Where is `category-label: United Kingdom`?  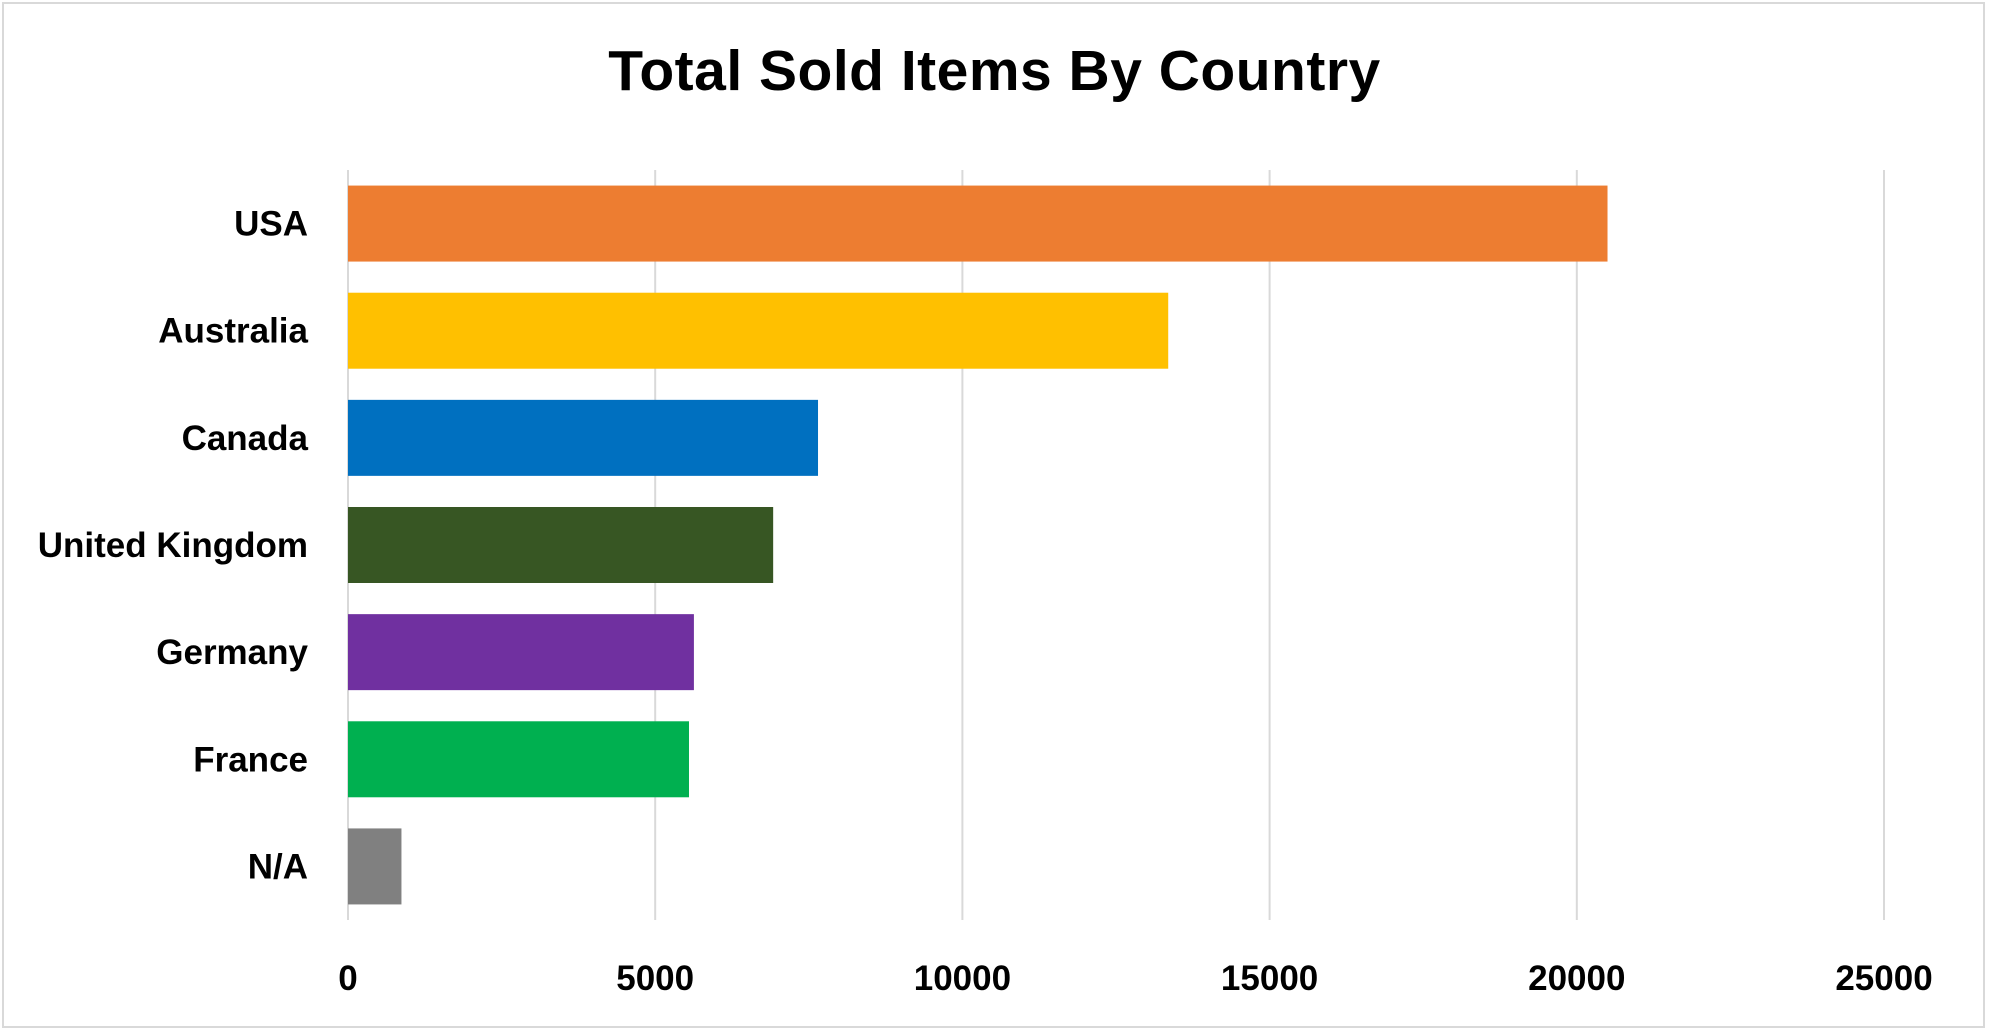
category-label: United Kingdom is located at coordinates (173, 545).